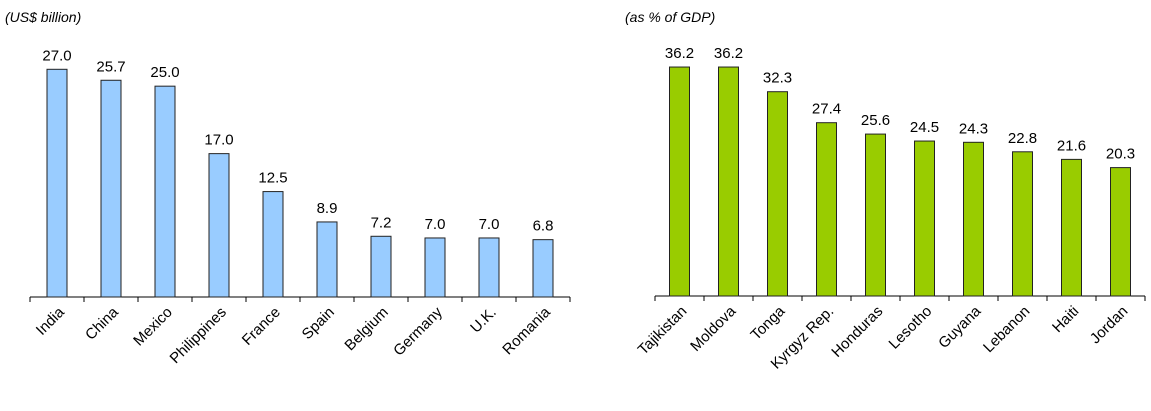  I want to click on value-label: 12.5, so click(272, 178).